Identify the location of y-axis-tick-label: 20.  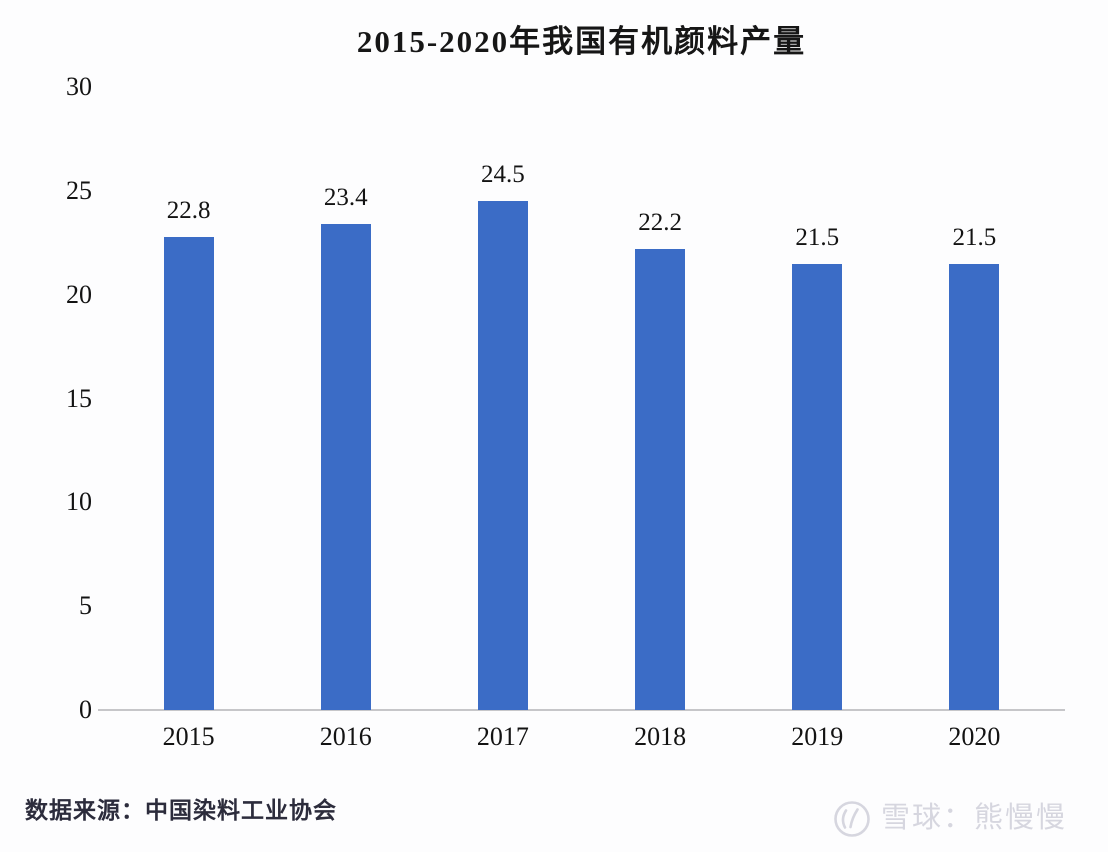
(79, 294).